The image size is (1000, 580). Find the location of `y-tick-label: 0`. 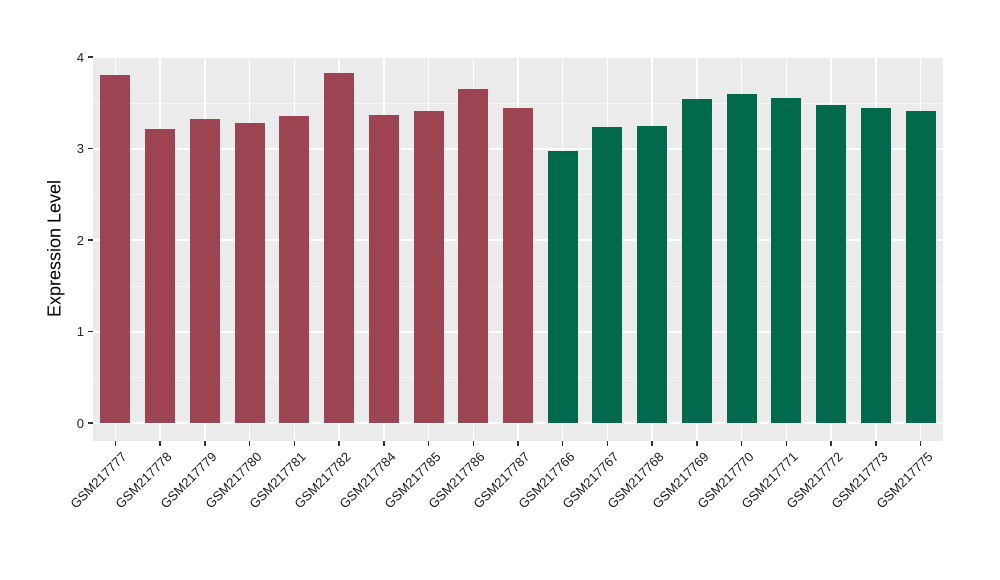

y-tick-label: 0 is located at coordinates (80, 423).